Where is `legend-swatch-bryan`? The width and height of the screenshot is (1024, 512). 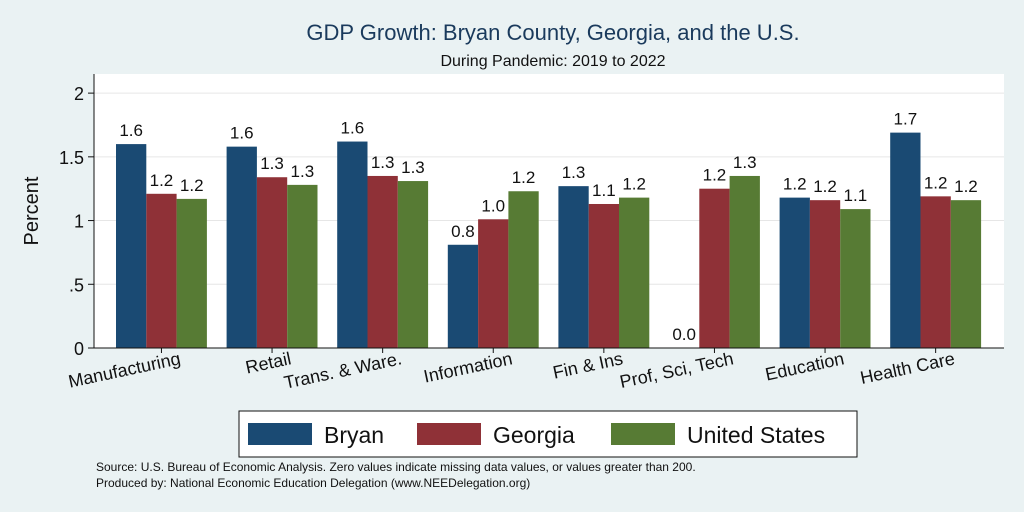
legend-swatch-bryan is located at coordinates (280, 434).